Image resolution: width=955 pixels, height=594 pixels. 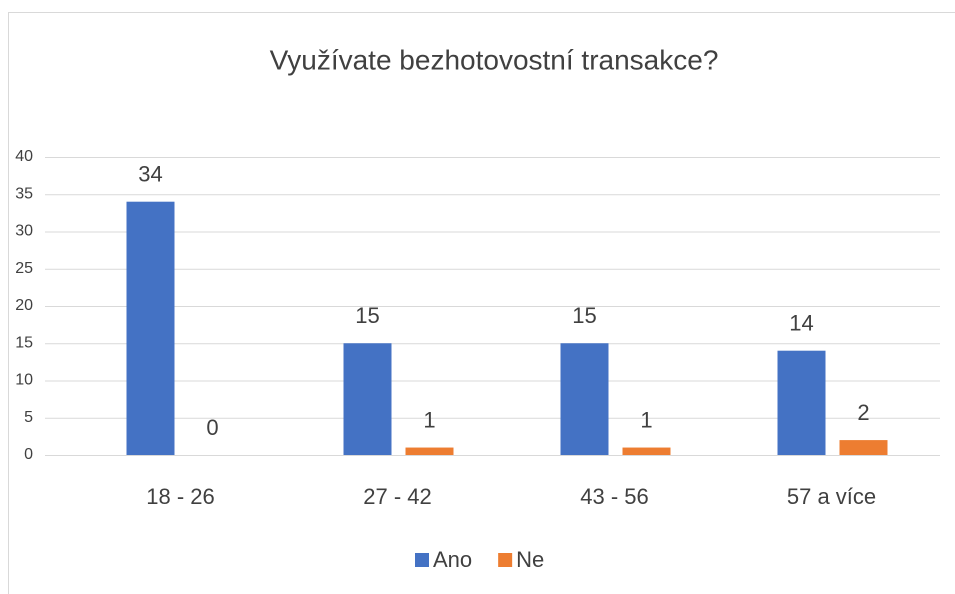 I want to click on data-label: 2, so click(x=863, y=412).